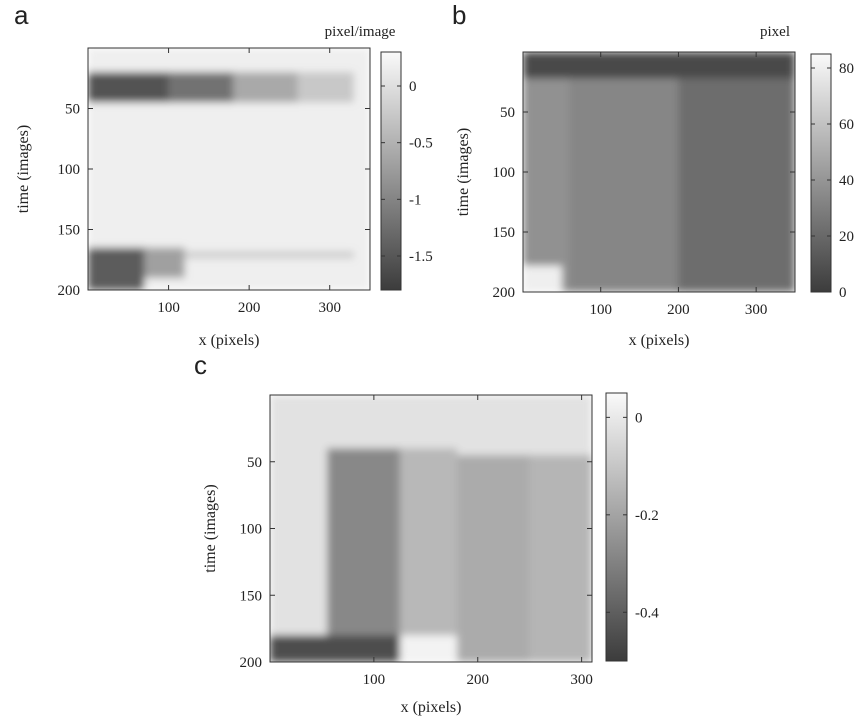 The image size is (858, 722). What do you see at coordinates (360, 32) in the screenshot?
I see `colorbar-title: pixel/image` at bounding box center [360, 32].